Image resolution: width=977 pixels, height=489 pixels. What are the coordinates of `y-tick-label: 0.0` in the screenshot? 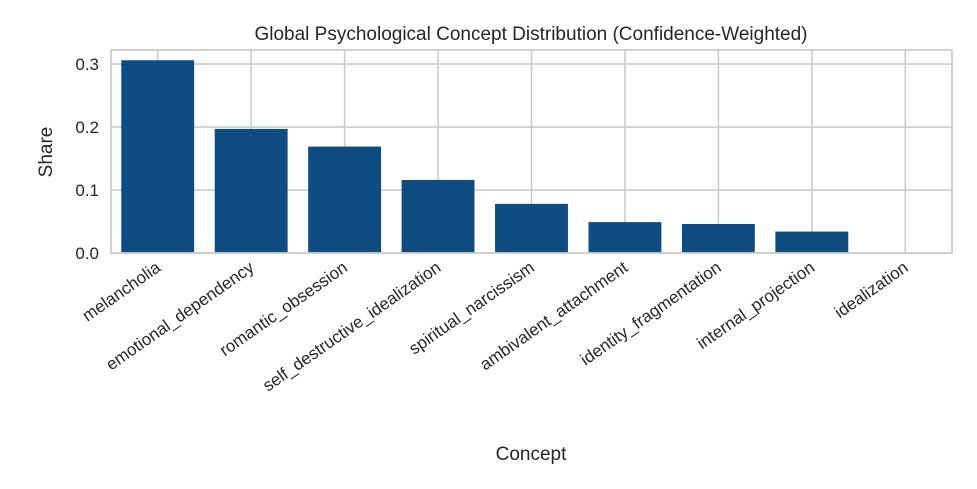 It's located at (87, 253).